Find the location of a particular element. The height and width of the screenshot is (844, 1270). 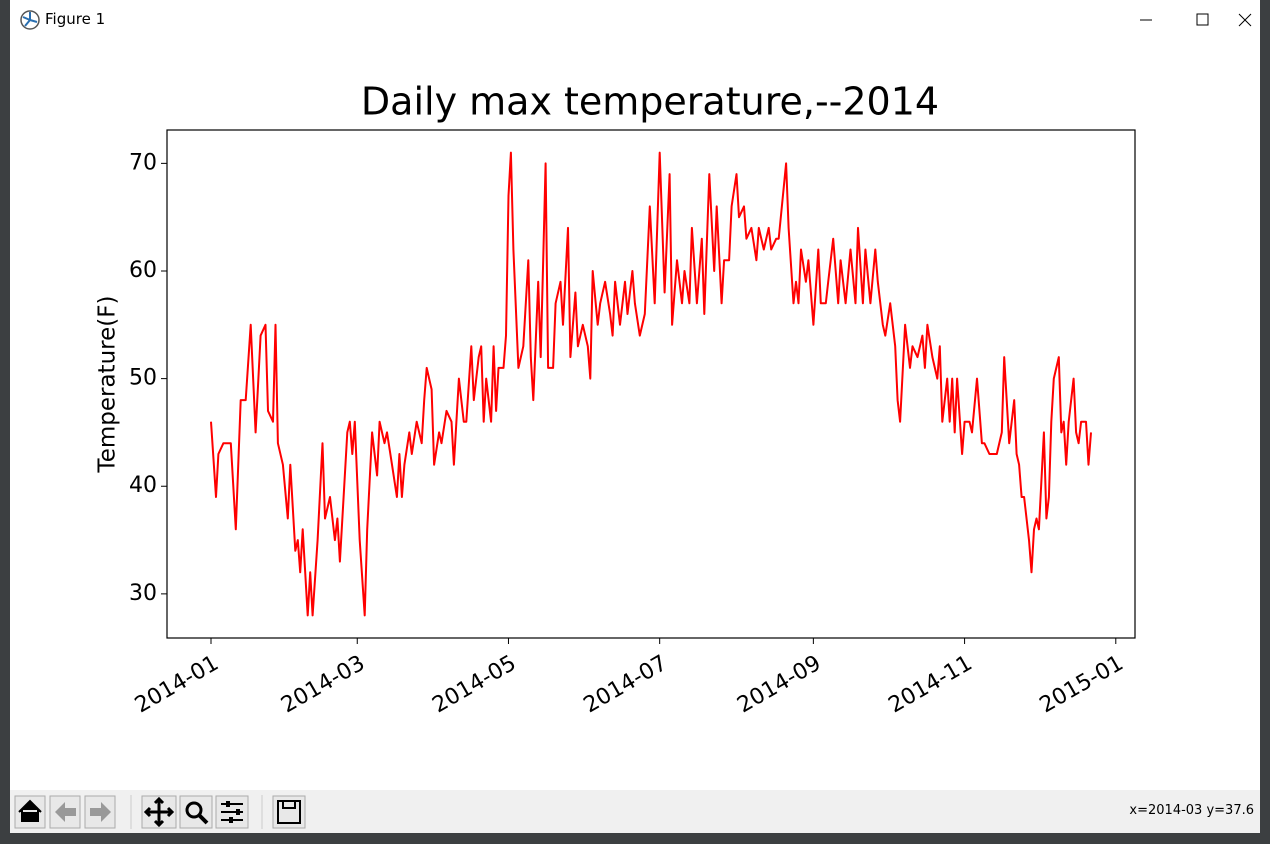

pan-button is located at coordinates (159, 812).